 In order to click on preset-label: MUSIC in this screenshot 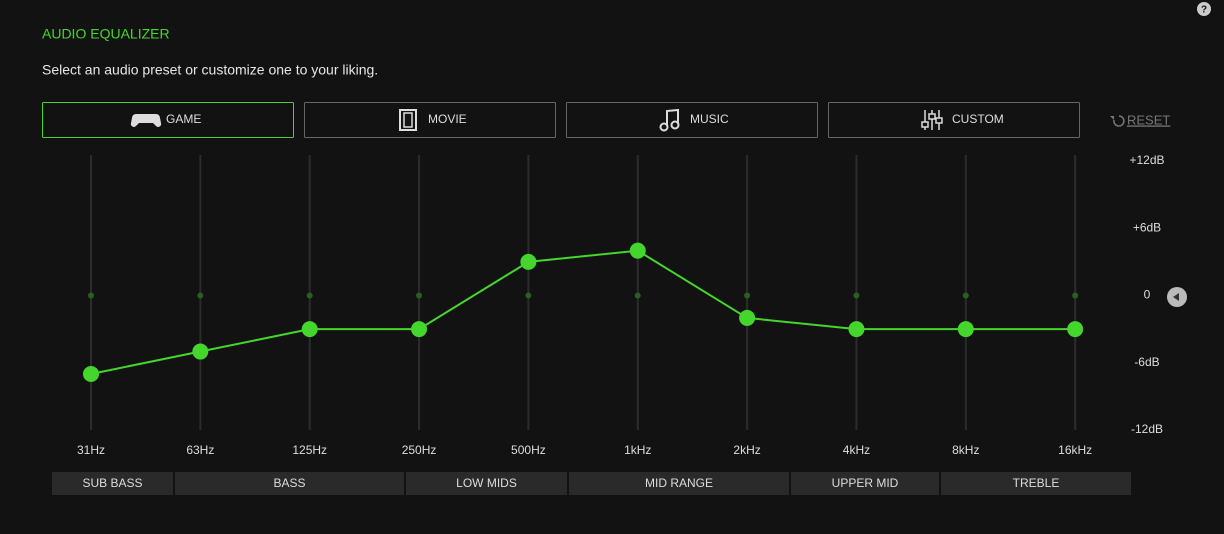, I will do `click(709, 119)`.